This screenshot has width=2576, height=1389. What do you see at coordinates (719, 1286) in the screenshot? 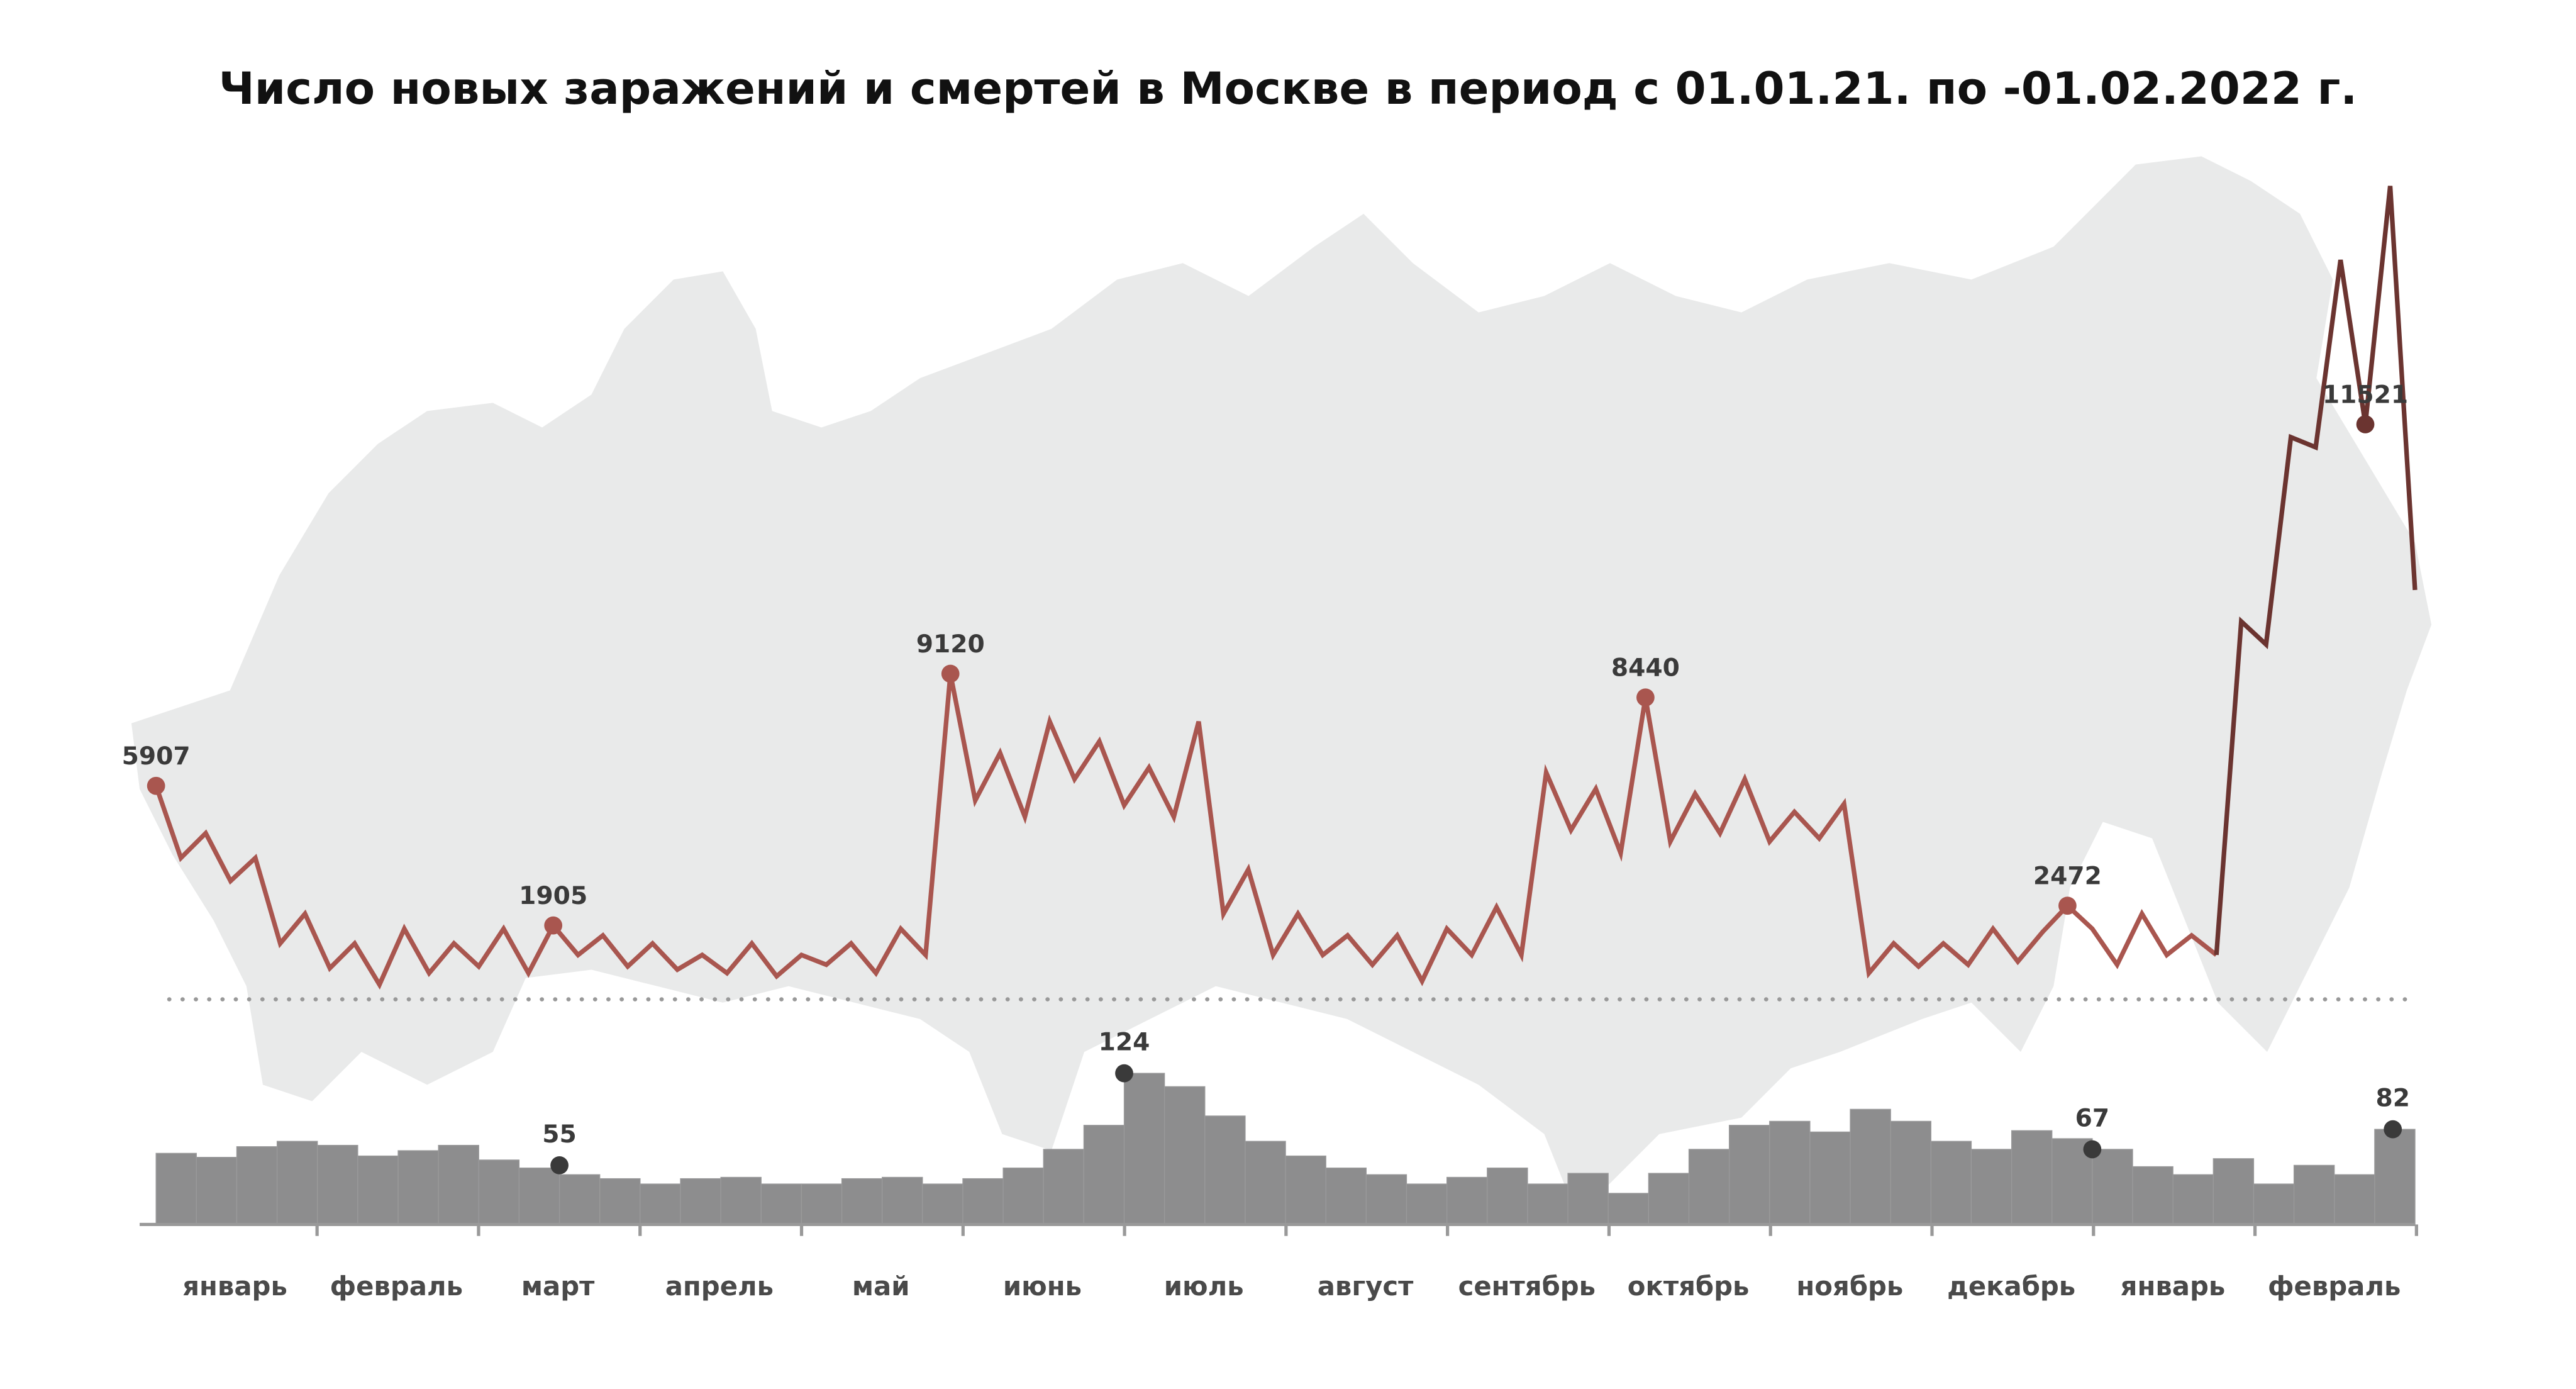
I see `month-label: апрель` at bounding box center [719, 1286].